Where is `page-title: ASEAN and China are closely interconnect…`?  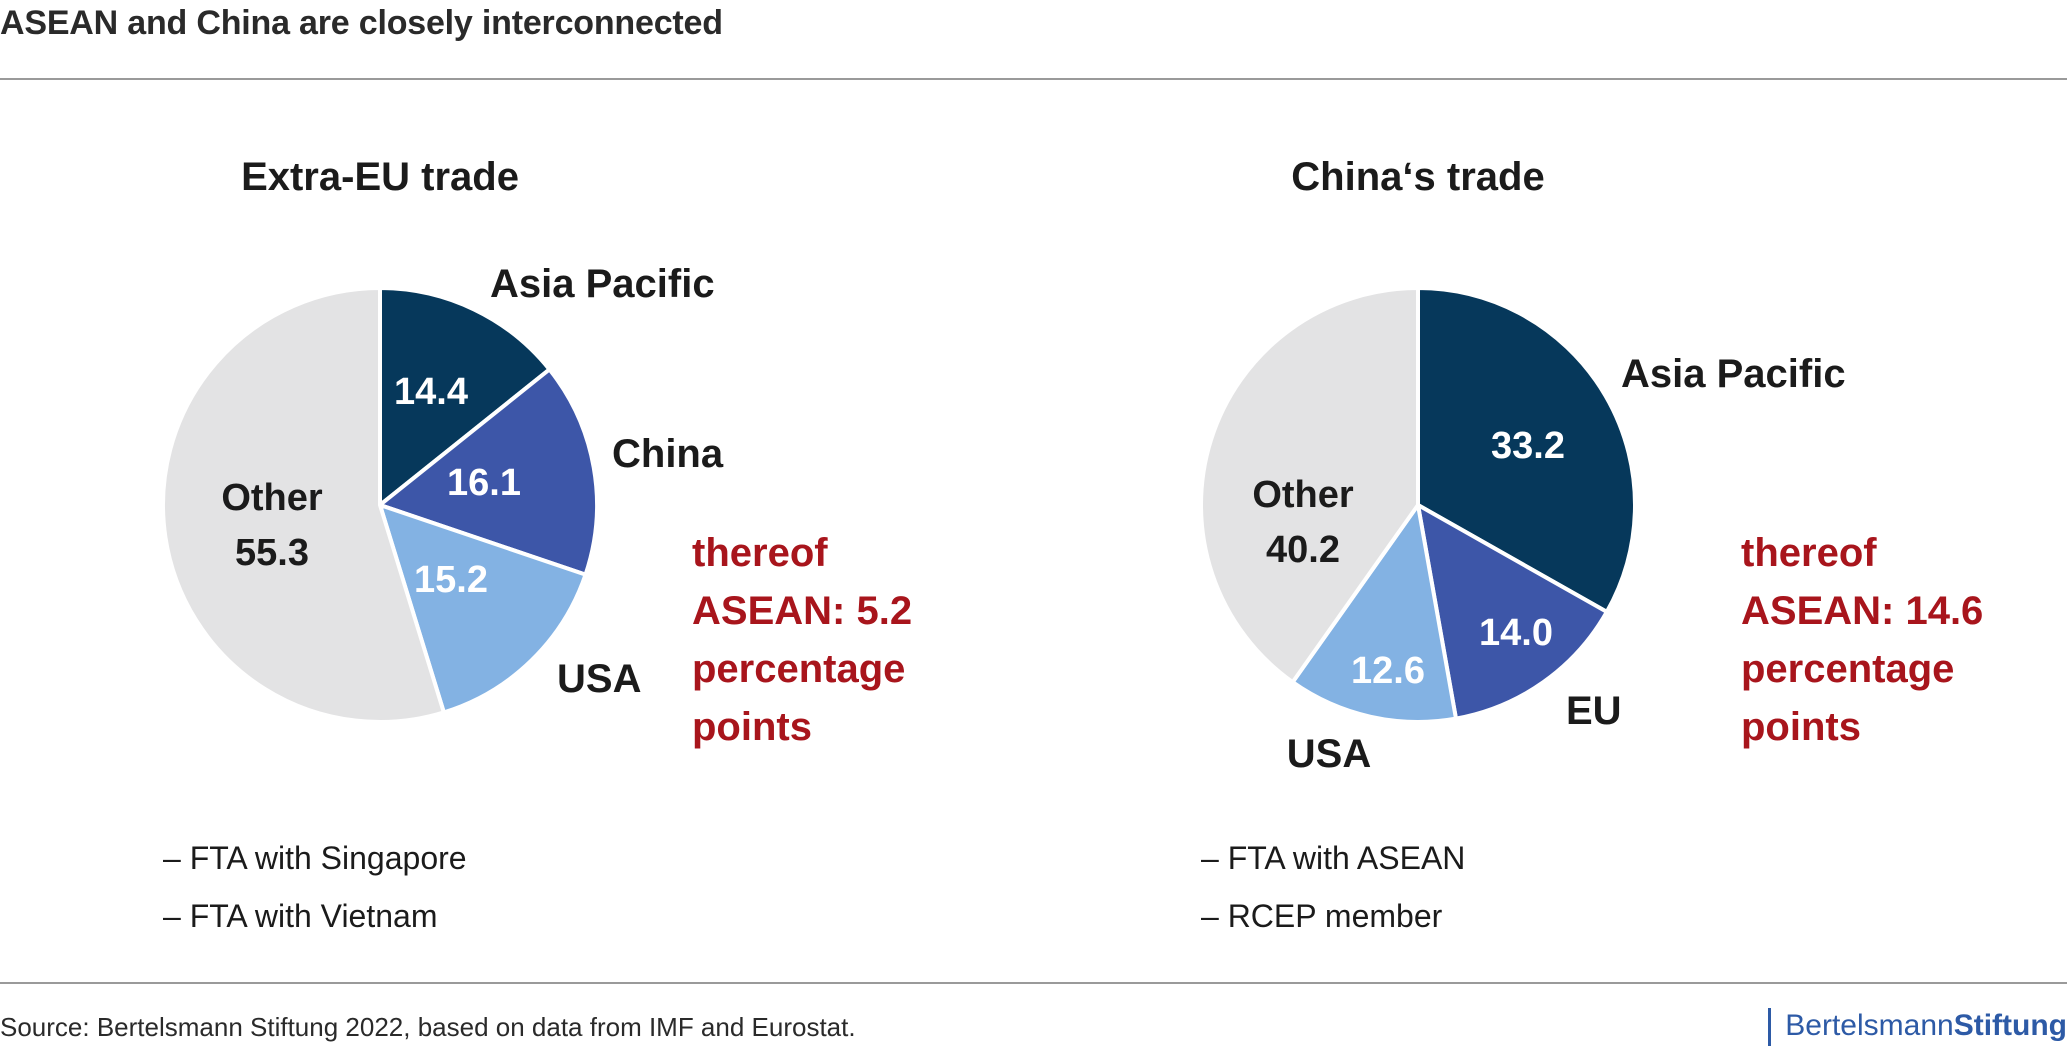 page-title: ASEAN and China are closely interconnect… is located at coordinates (361, 23).